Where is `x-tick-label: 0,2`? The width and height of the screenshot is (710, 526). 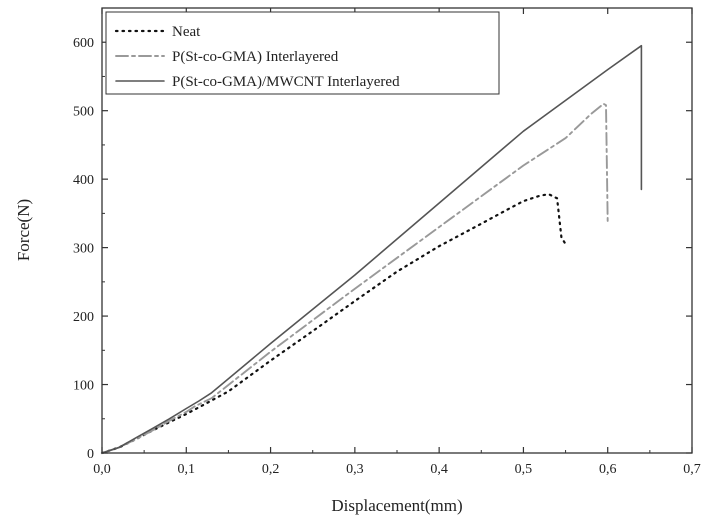 x-tick-label: 0,2 is located at coordinates (271, 469).